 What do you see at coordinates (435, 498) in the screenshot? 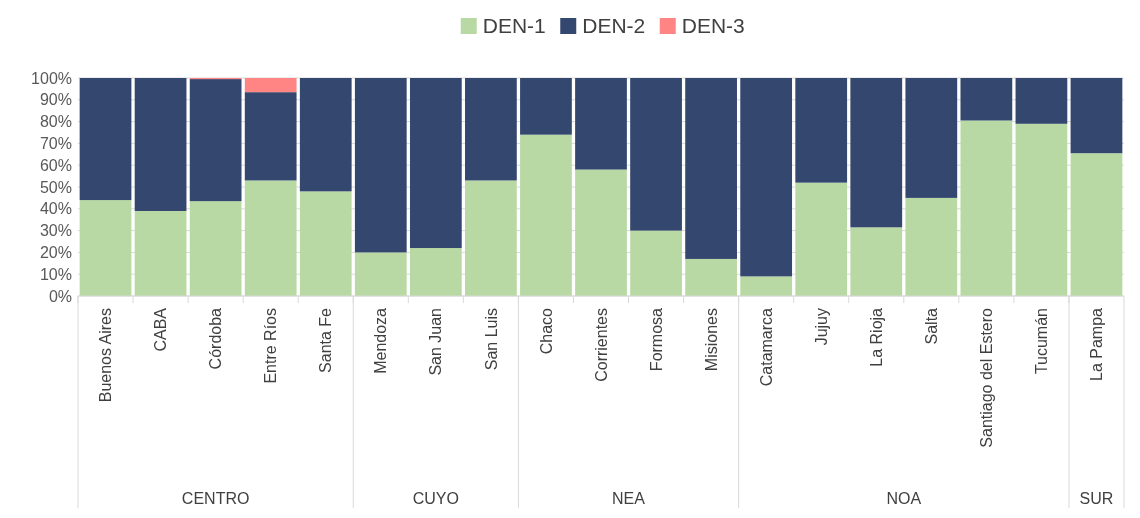
I see `text: CUYO` at bounding box center [435, 498].